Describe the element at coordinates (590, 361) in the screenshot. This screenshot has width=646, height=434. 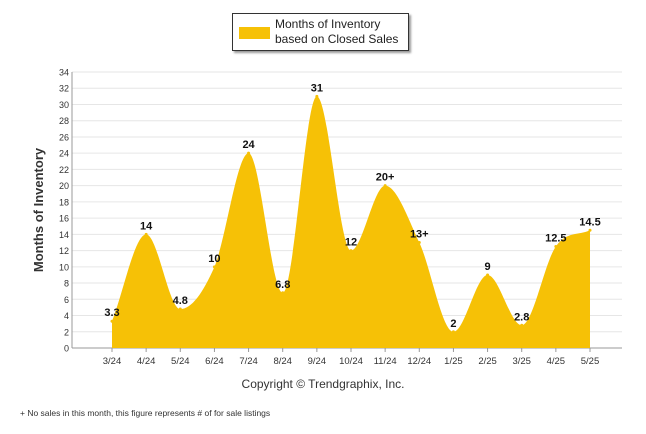
I see `x-tick-label: 5/25` at that location.